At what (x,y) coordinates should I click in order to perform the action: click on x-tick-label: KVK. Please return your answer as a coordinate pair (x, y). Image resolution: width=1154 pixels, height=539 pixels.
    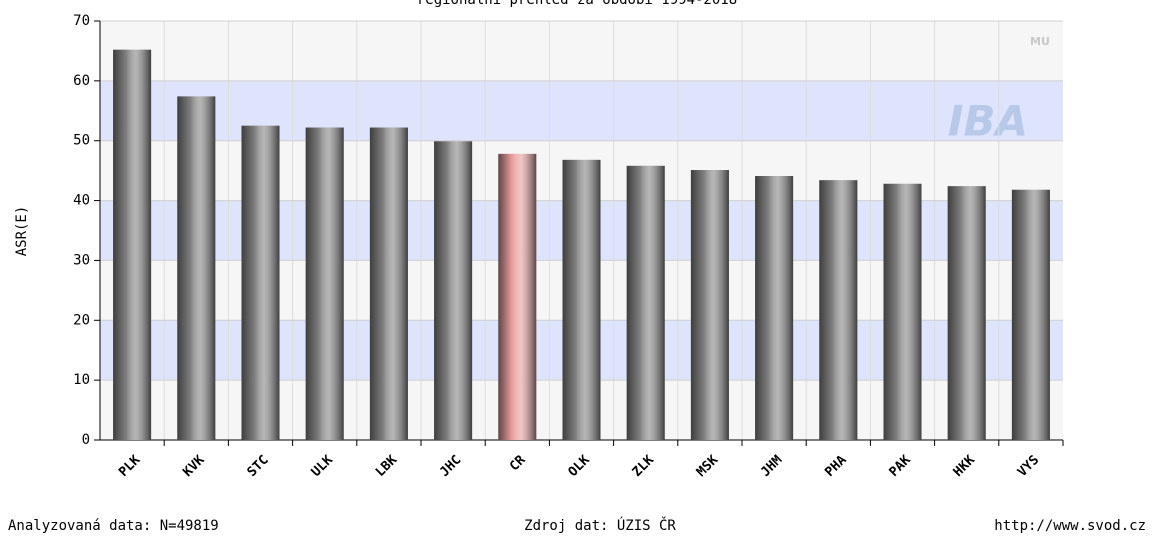
    Looking at the image, I should click on (193, 466).